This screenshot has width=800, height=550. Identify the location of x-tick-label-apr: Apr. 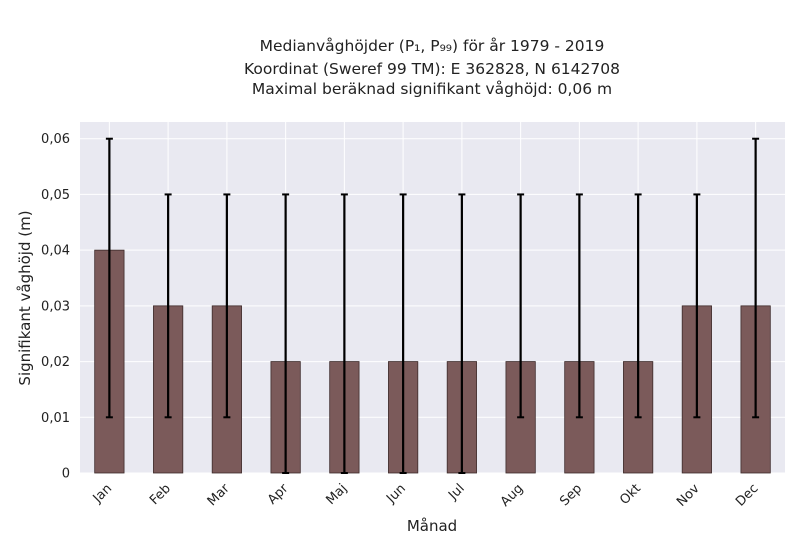
(278, 494).